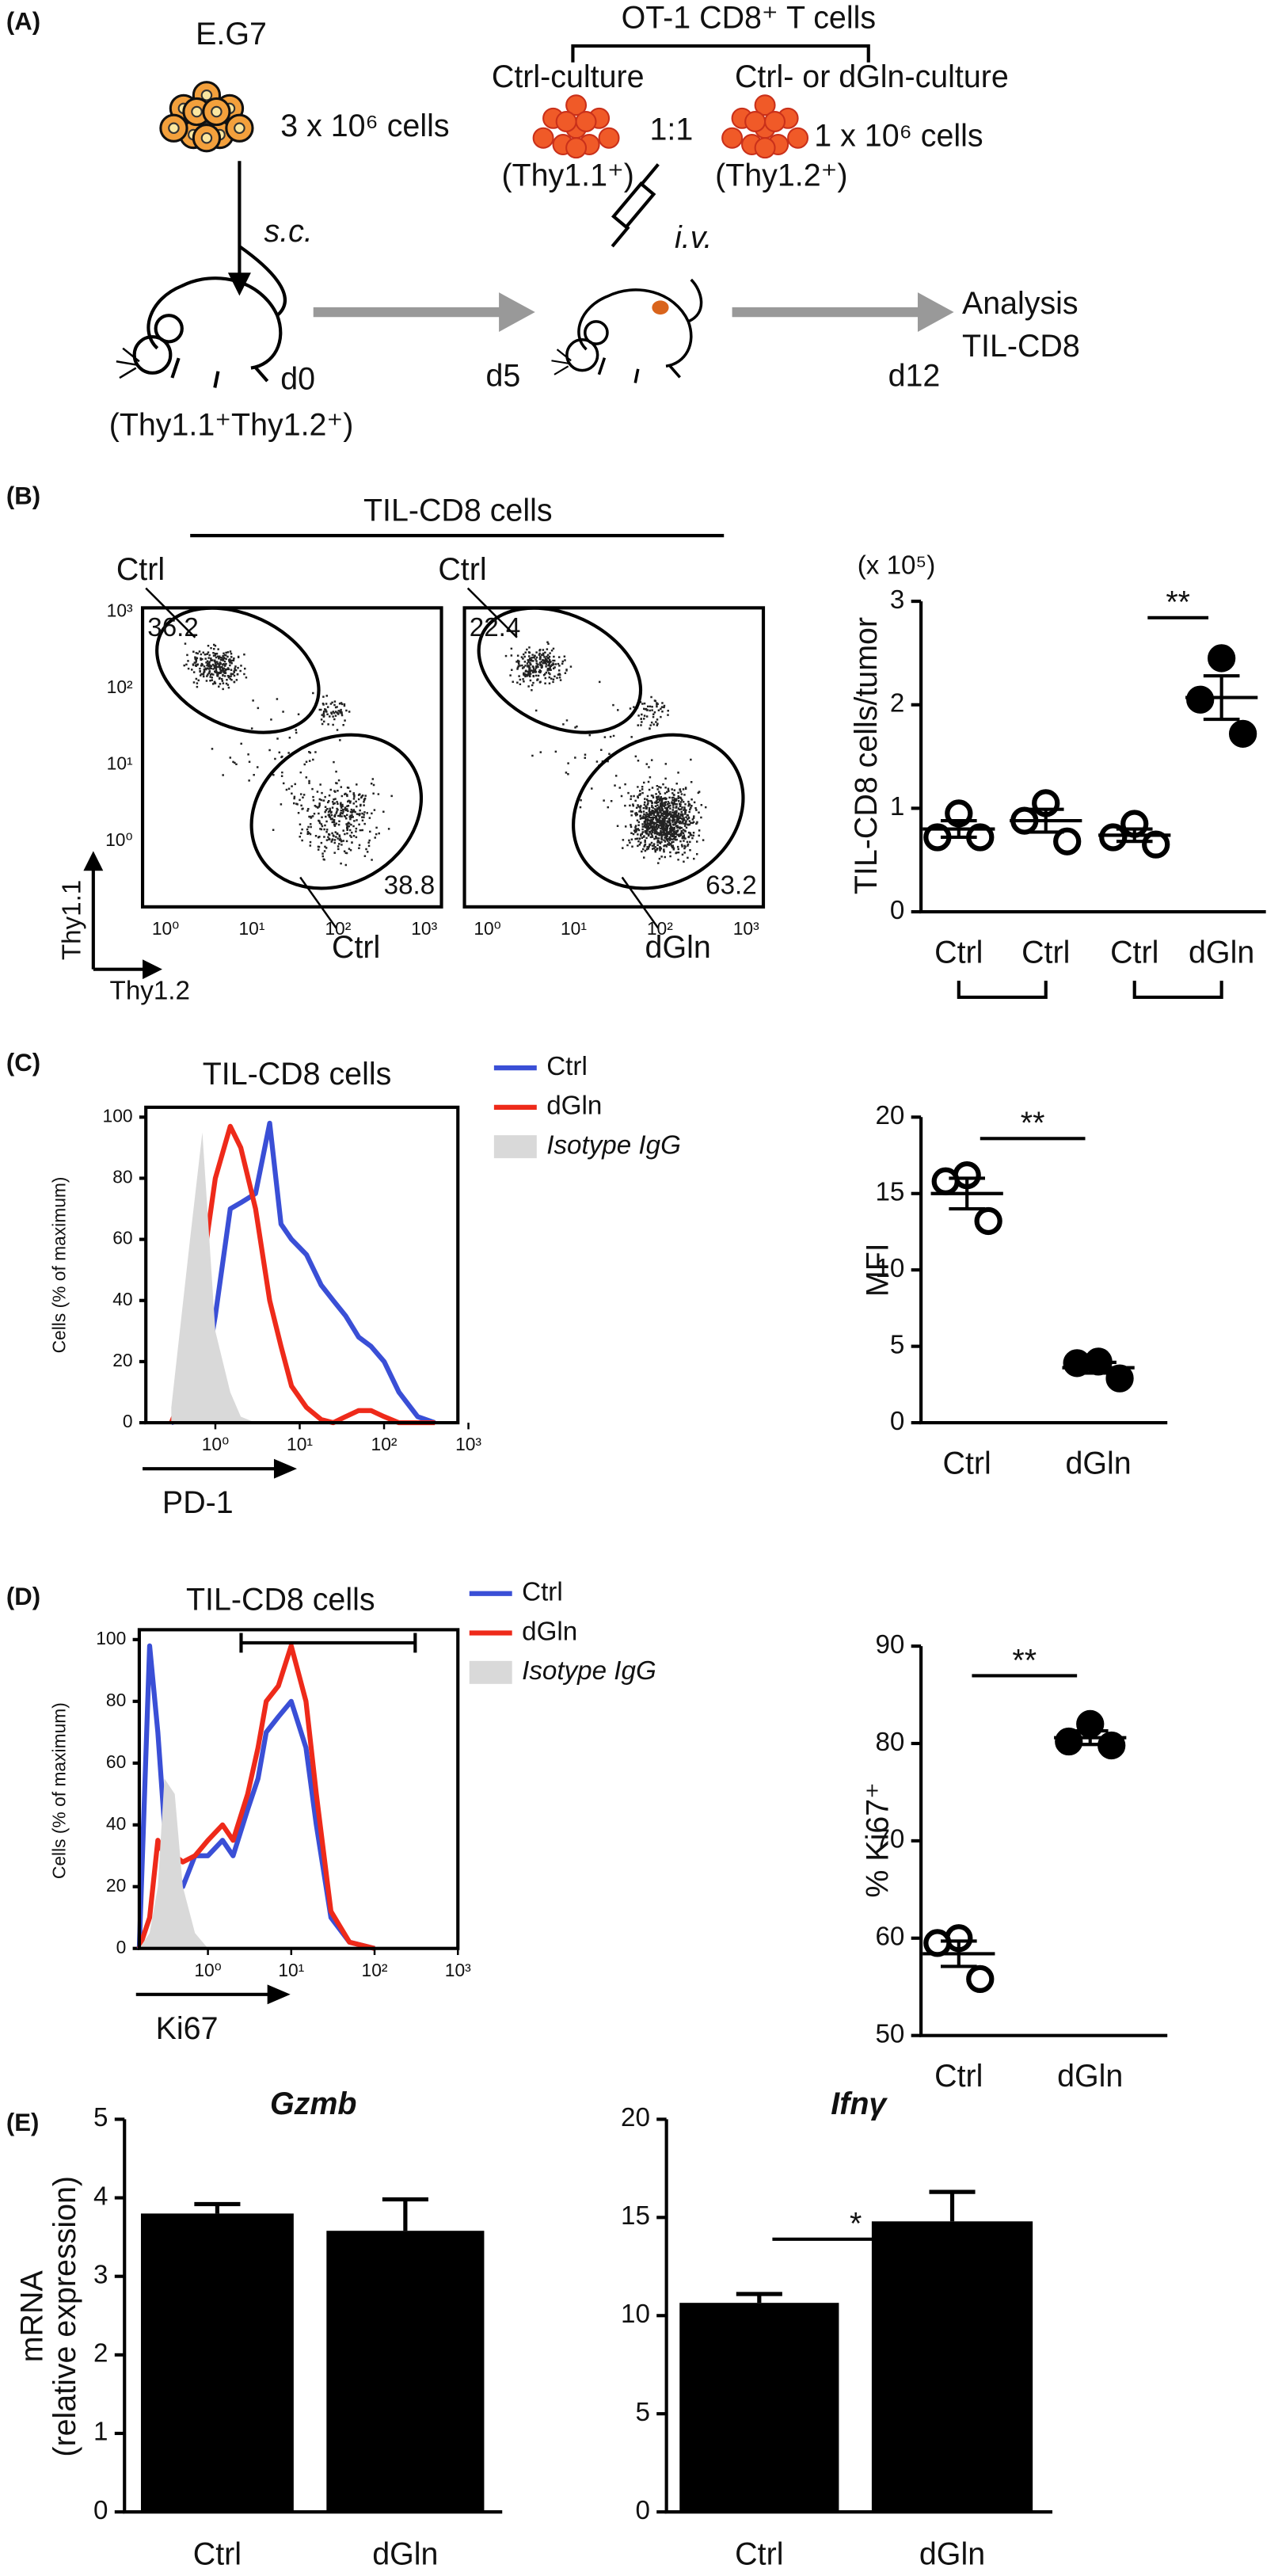 The width and height of the screenshot is (1282, 2576). What do you see at coordinates (251, 929) in the screenshot?
I see `flow-x-tick: 10¹` at bounding box center [251, 929].